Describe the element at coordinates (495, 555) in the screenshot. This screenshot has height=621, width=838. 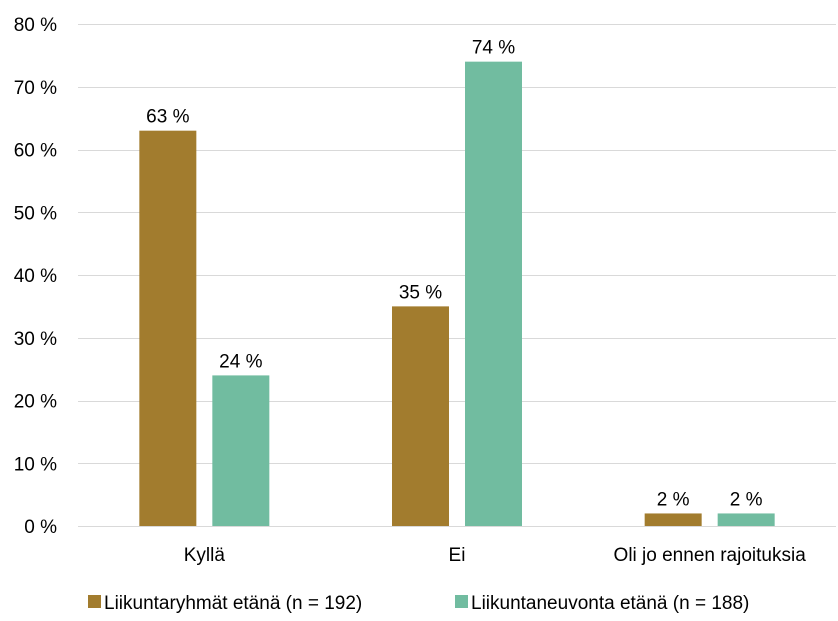
I see `category-labels: Kyllä Ei Oli jo ennen rajoituksia` at that location.